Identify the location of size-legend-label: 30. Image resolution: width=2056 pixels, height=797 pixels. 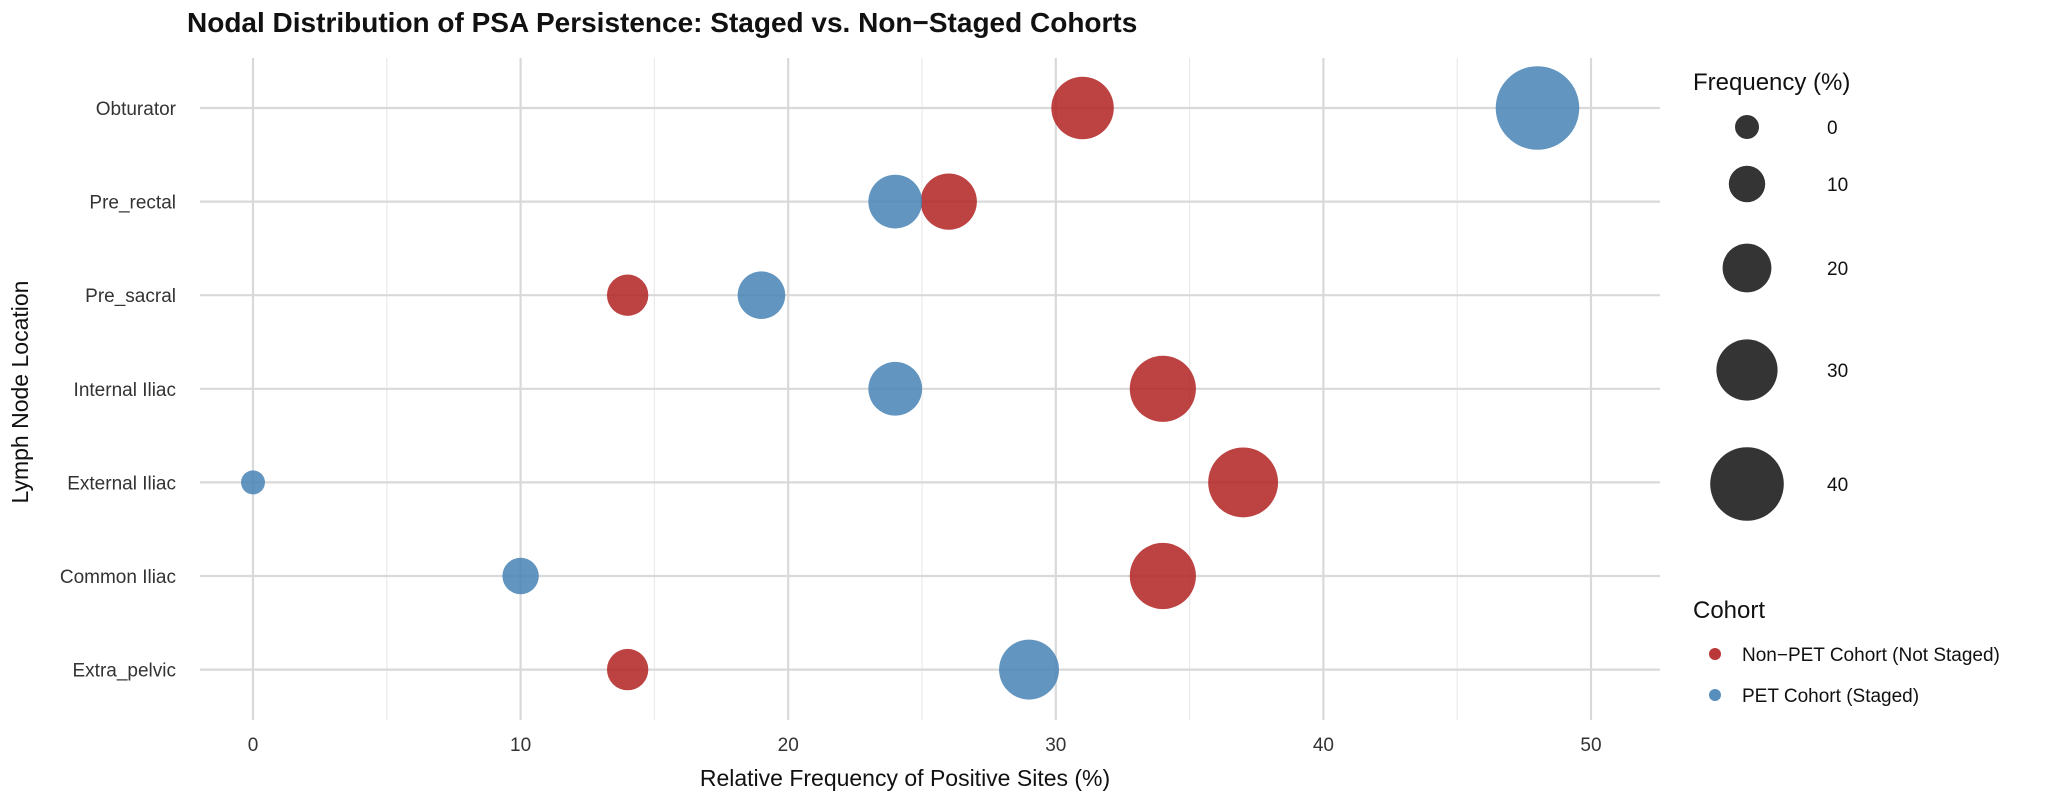
(1837, 371).